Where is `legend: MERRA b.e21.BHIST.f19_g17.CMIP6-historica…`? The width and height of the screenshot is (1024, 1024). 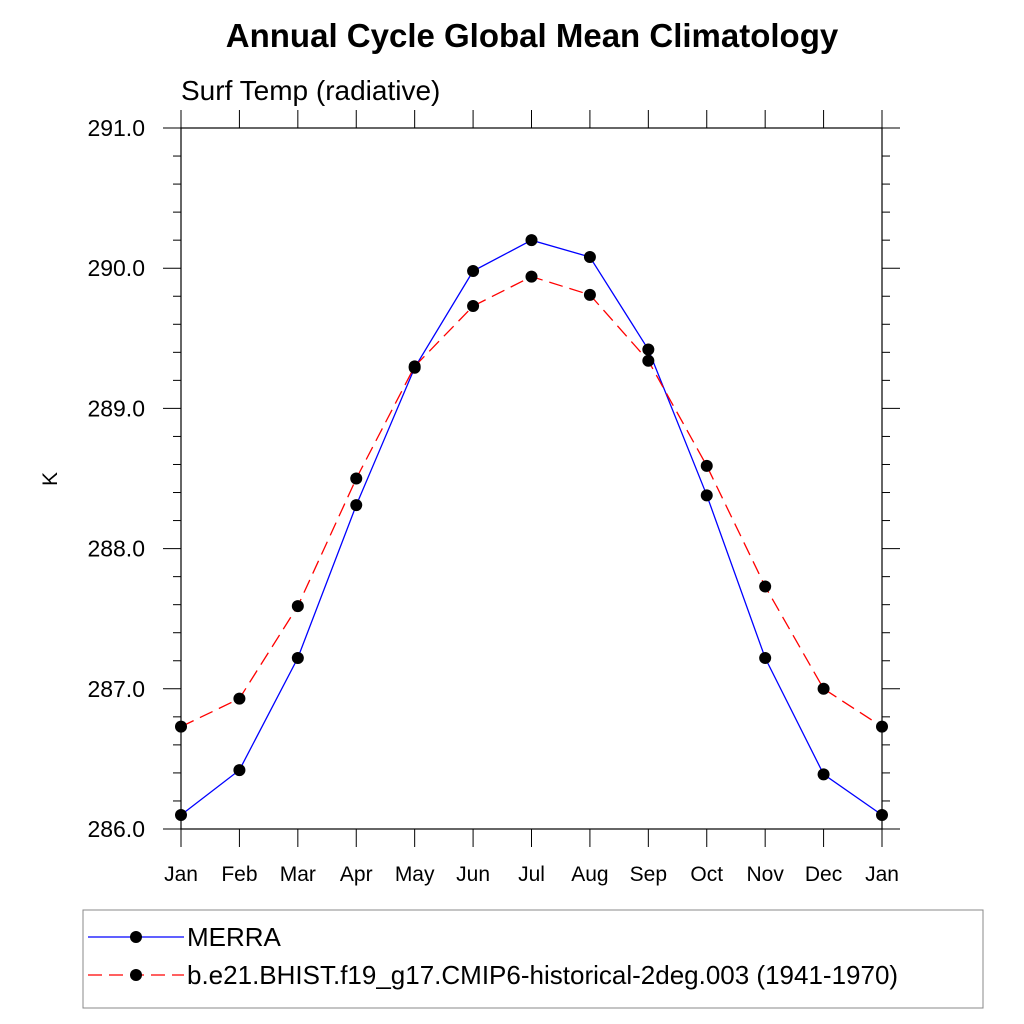 legend: MERRA b.e21.BHIST.f19_g17.CMIP6-historica… is located at coordinates (533, 959).